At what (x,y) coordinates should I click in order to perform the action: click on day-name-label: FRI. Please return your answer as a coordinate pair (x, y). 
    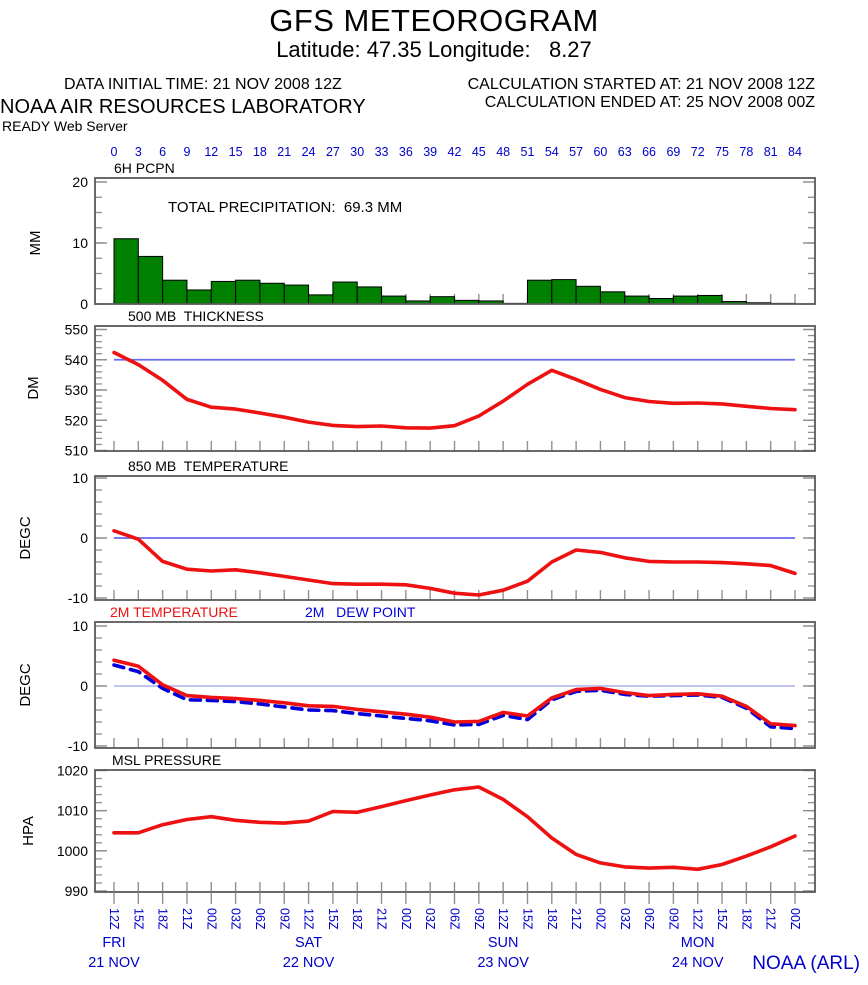
    Looking at the image, I should click on (113, 943).